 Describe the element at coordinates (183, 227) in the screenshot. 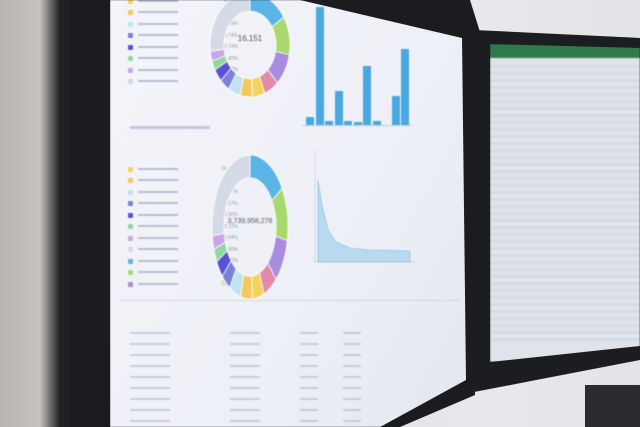

I see `legend-item: 3.72%` at that location.